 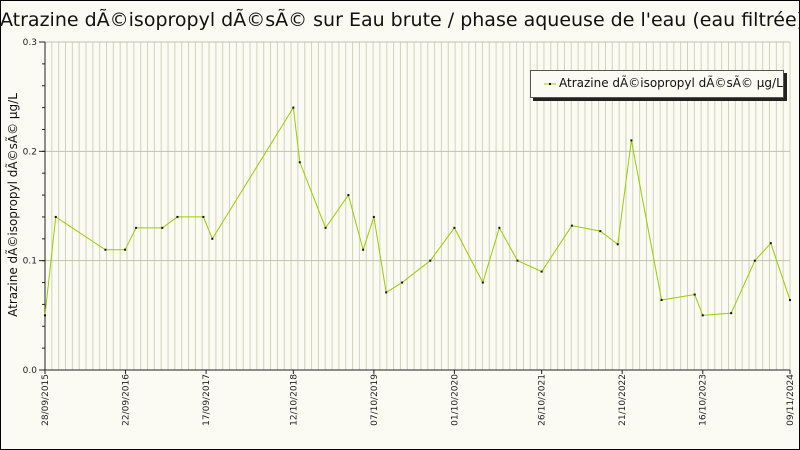 What do you see at coordinates (294, 400) in the screenshot?
I see `x-tick-label: 12/10/2018` at bounding box center [294, 400].